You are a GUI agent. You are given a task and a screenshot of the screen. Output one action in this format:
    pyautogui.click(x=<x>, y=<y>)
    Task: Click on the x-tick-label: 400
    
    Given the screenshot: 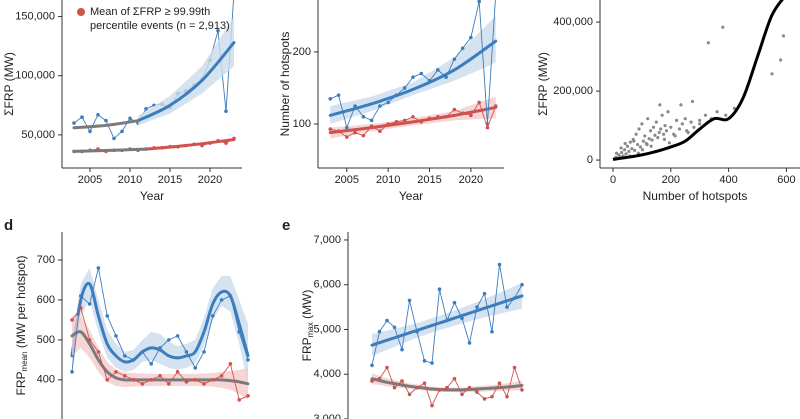 What is the action you would take?
    pyautogui.click(x=728, y=180)
    